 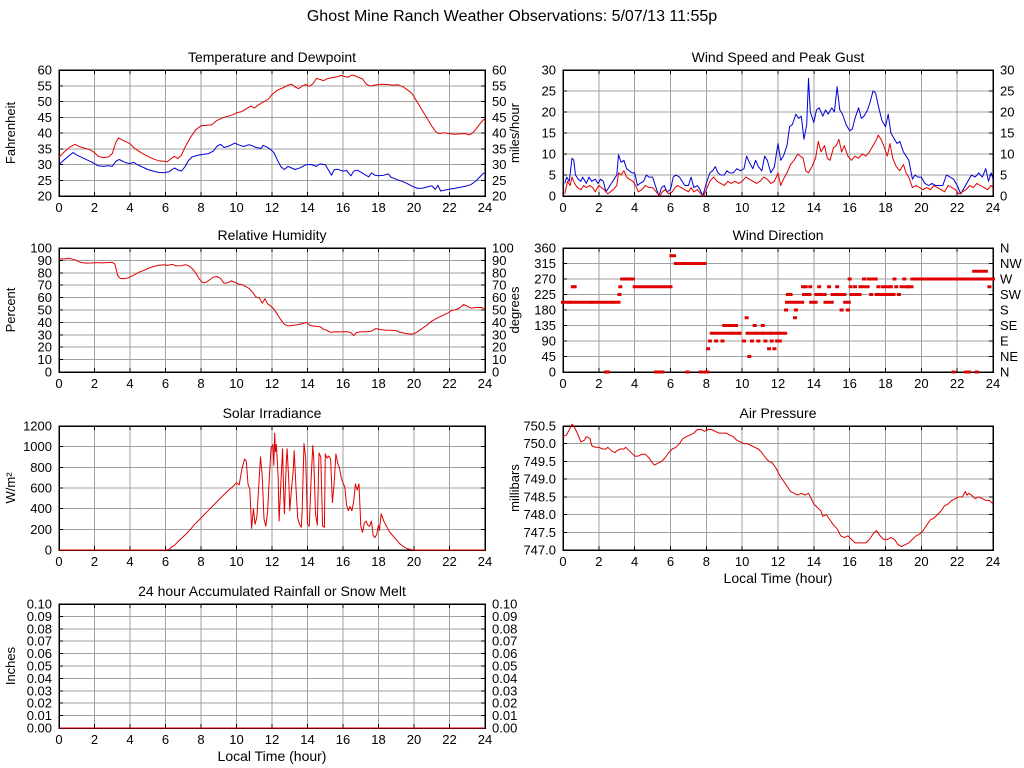 What do you see at coordinates (549, 112) in the screenshot?
I see `ytick-label: 20` at bounding box center [549, 112].